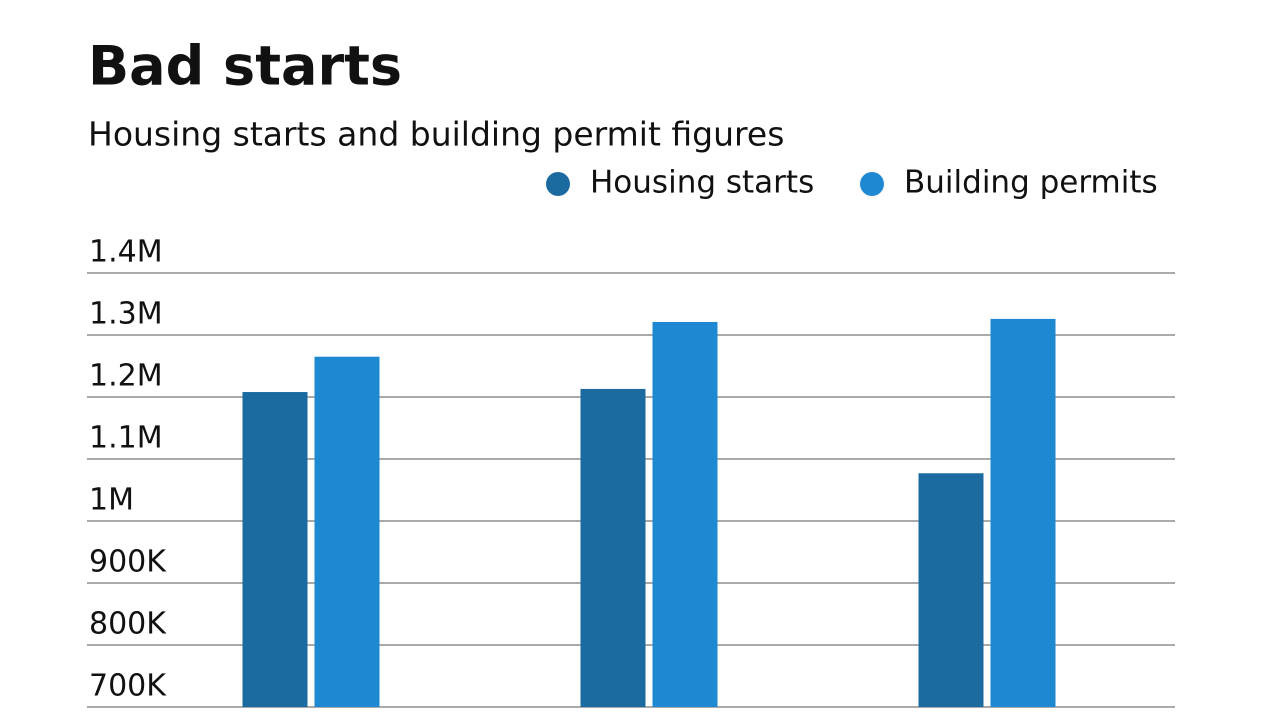 This screenshot has height=720, width=1280. I want to click on y-tick-label: 1.2M, so click(126, 376).